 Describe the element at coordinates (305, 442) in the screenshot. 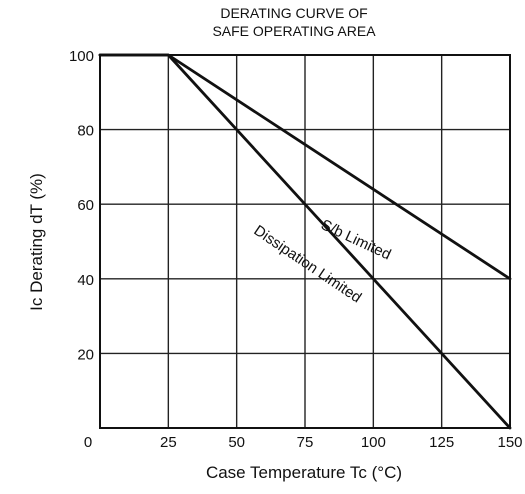

I see `x-tick-label: 75` at that location.